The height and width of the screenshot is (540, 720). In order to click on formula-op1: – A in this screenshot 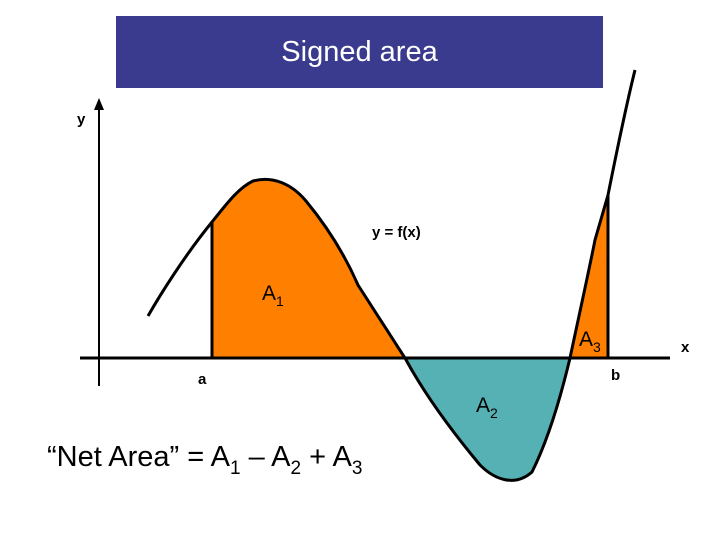, I will do `click(266, 457)`.